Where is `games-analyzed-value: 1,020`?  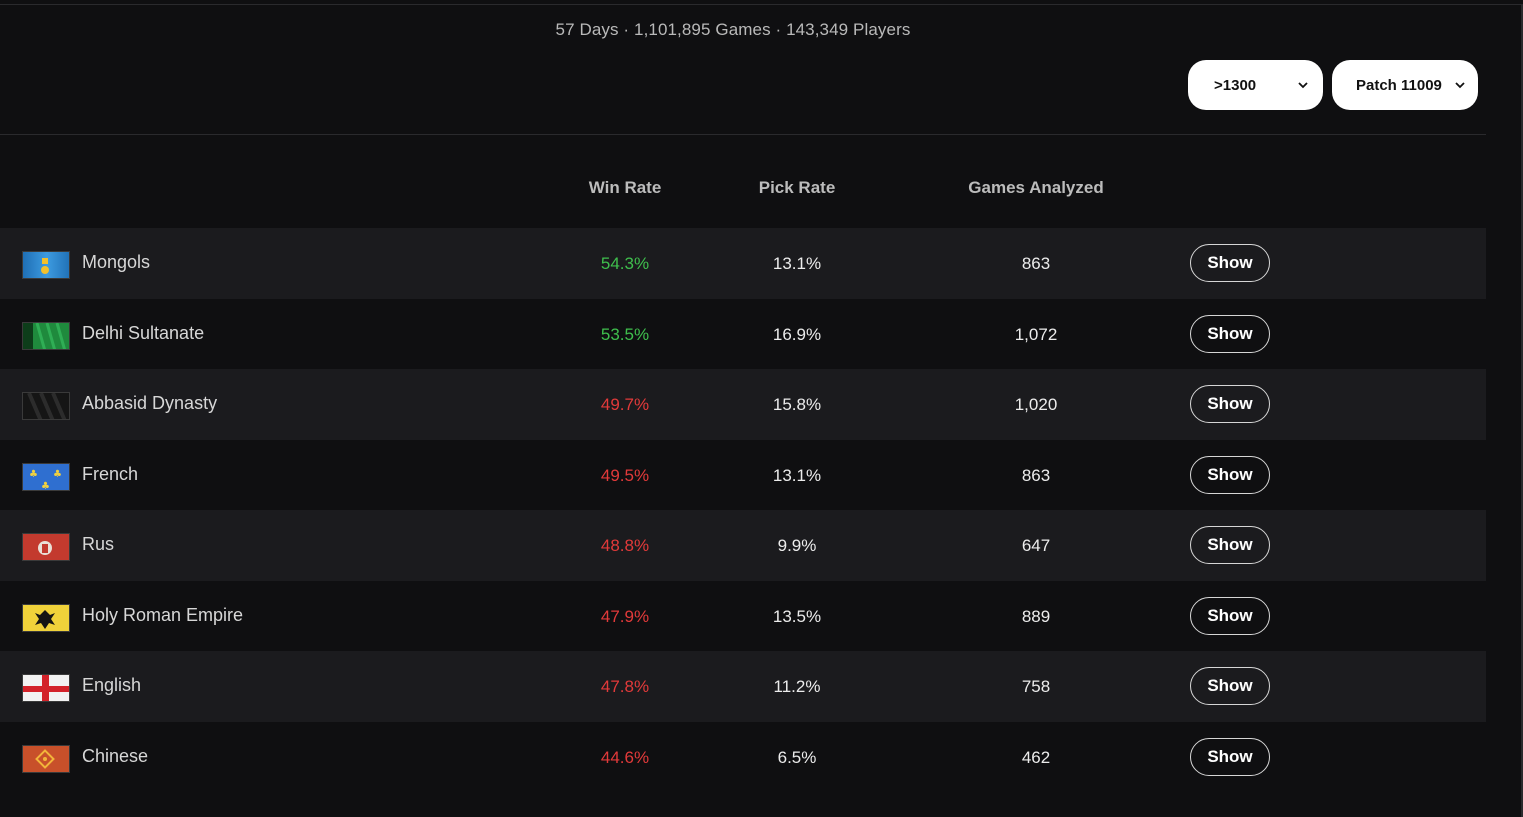 games-analyzed-value: 1,020 is located at coordinates (1036, 404).